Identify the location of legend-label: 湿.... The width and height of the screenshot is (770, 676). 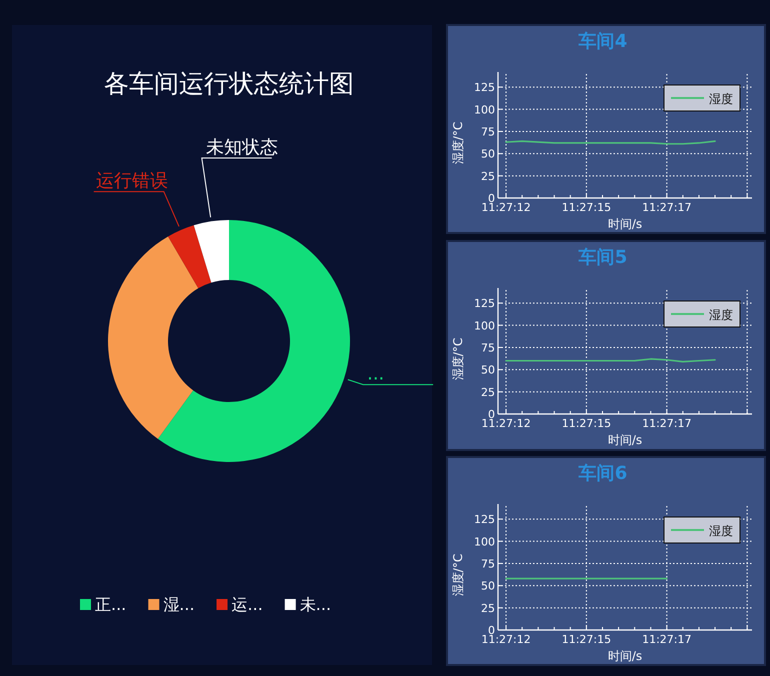
(179, 604).